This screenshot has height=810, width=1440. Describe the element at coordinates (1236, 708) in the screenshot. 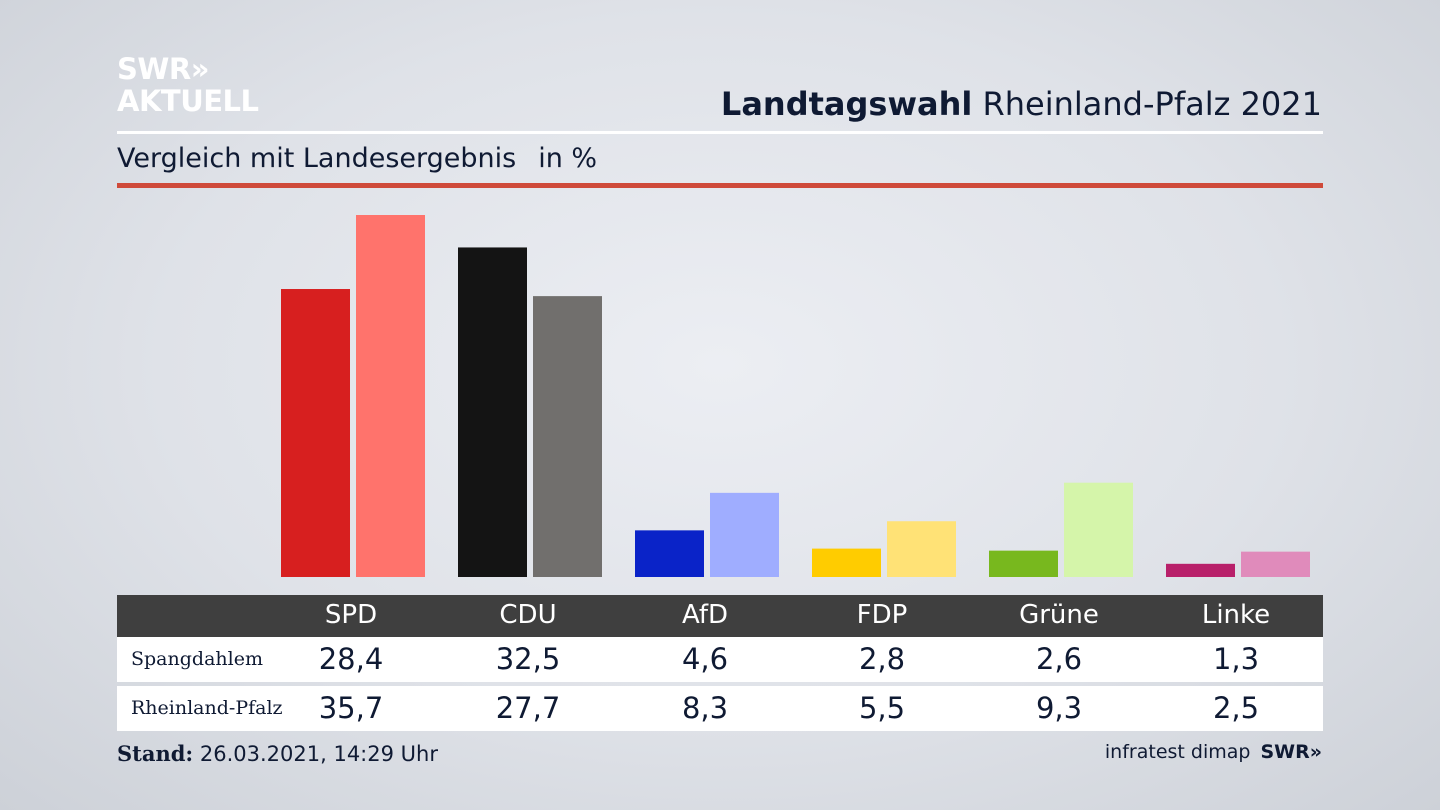

I see `table-cell: 2,5` at that location.